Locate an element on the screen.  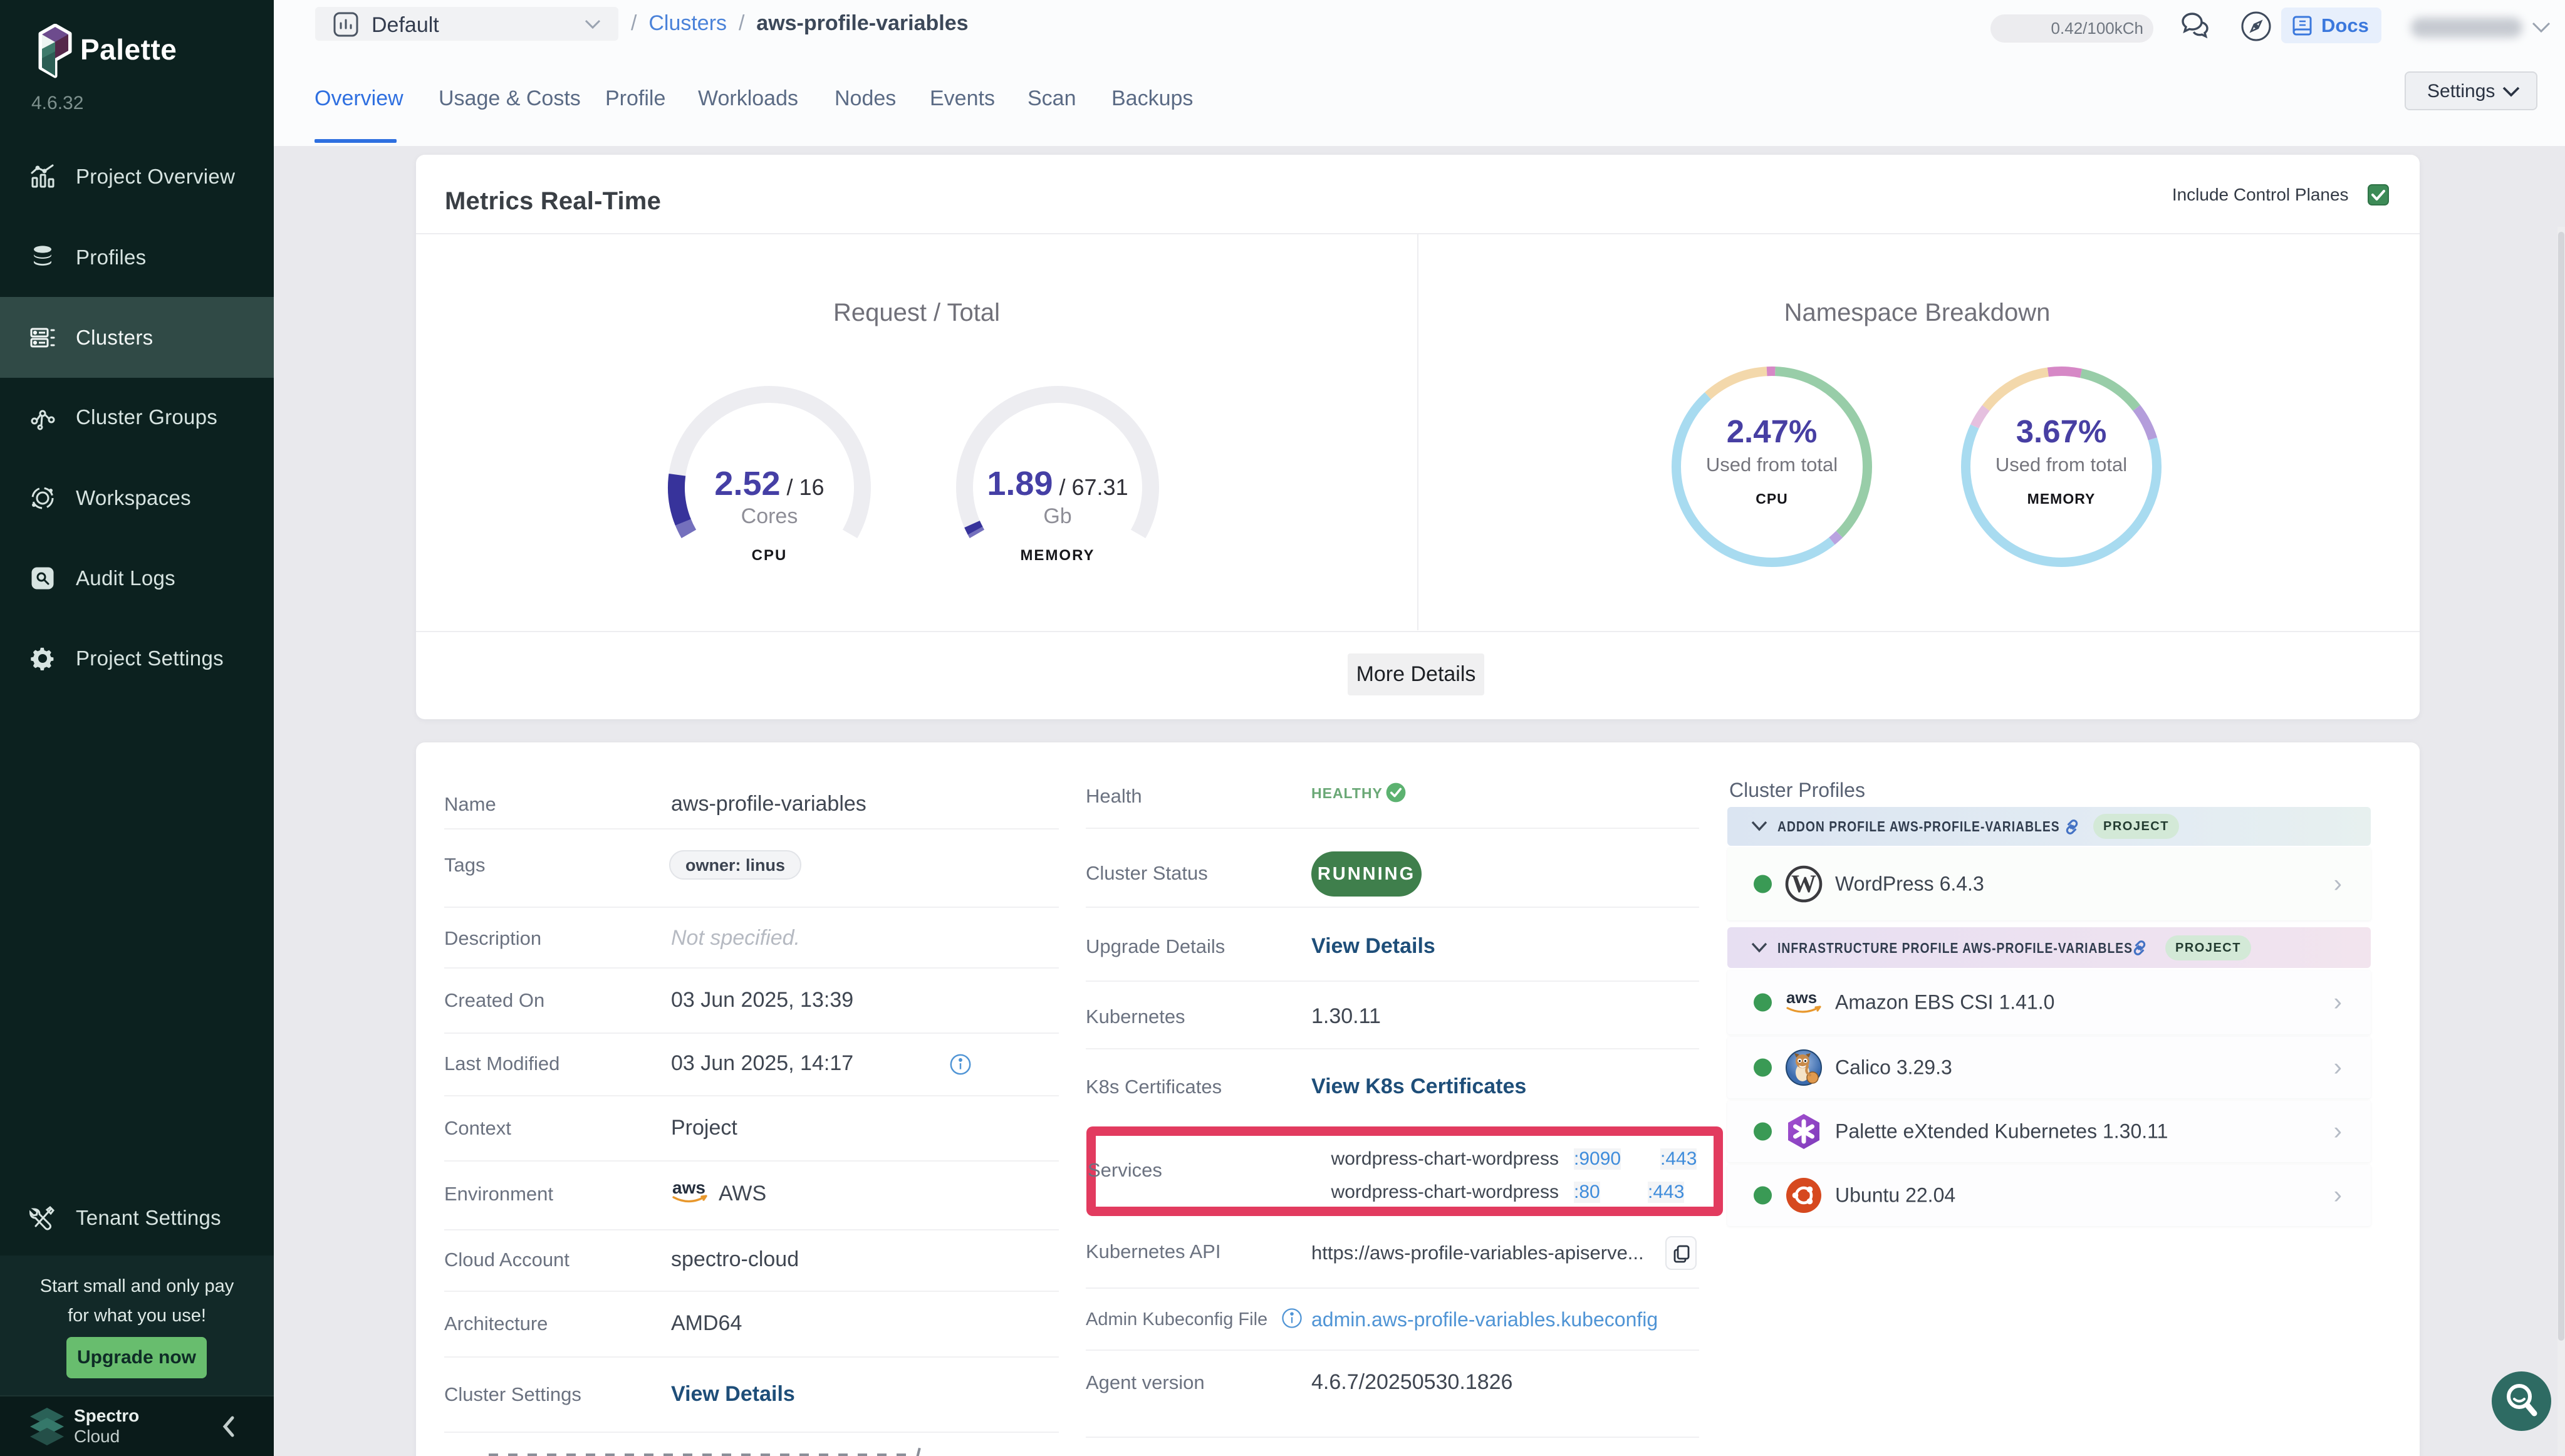
svg-text: W is located at coordinates (1803, 884).